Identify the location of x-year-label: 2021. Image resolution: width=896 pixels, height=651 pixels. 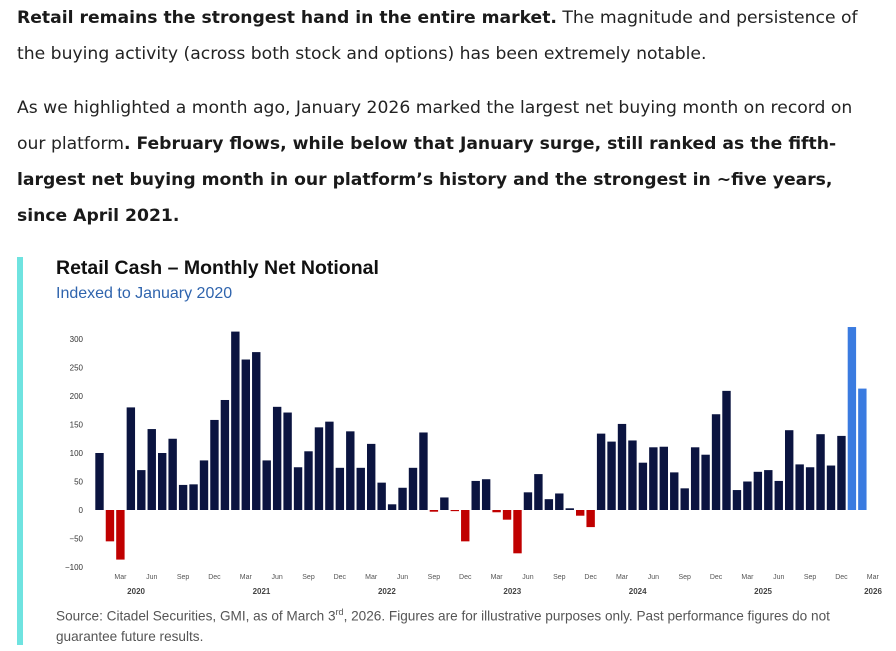
(262, 591).